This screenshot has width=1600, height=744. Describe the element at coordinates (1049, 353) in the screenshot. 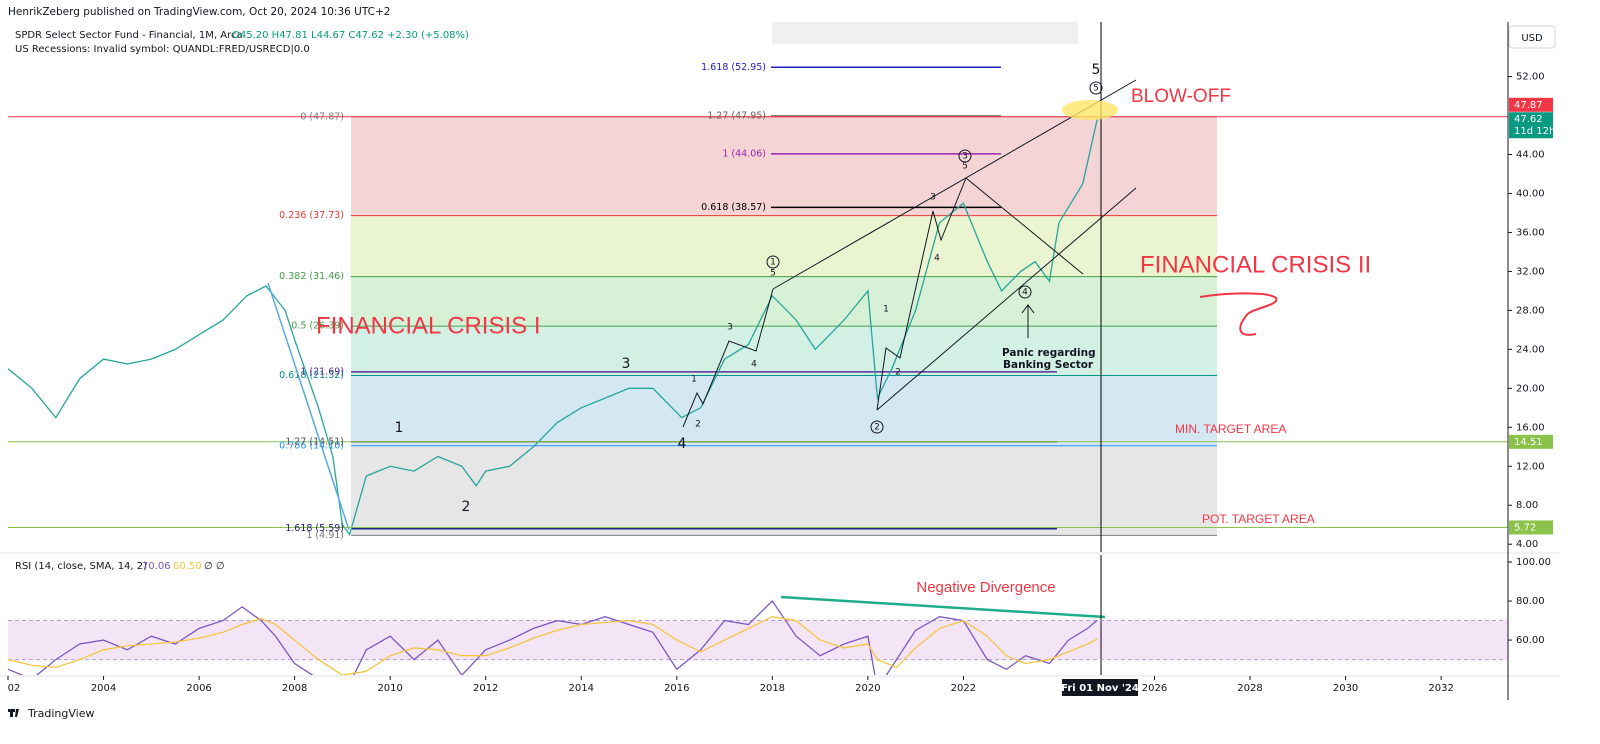

I see `annotation: Panic regarding` at that location.